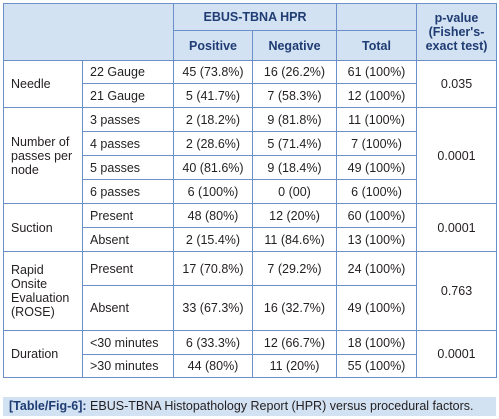 Image resolution: width=499 pixels, height=419 pixels. What do you see at coordinates (377, 269) in the screenshot?
I see `total-cell: 24 (100%)` at bounding box center [377, 269].